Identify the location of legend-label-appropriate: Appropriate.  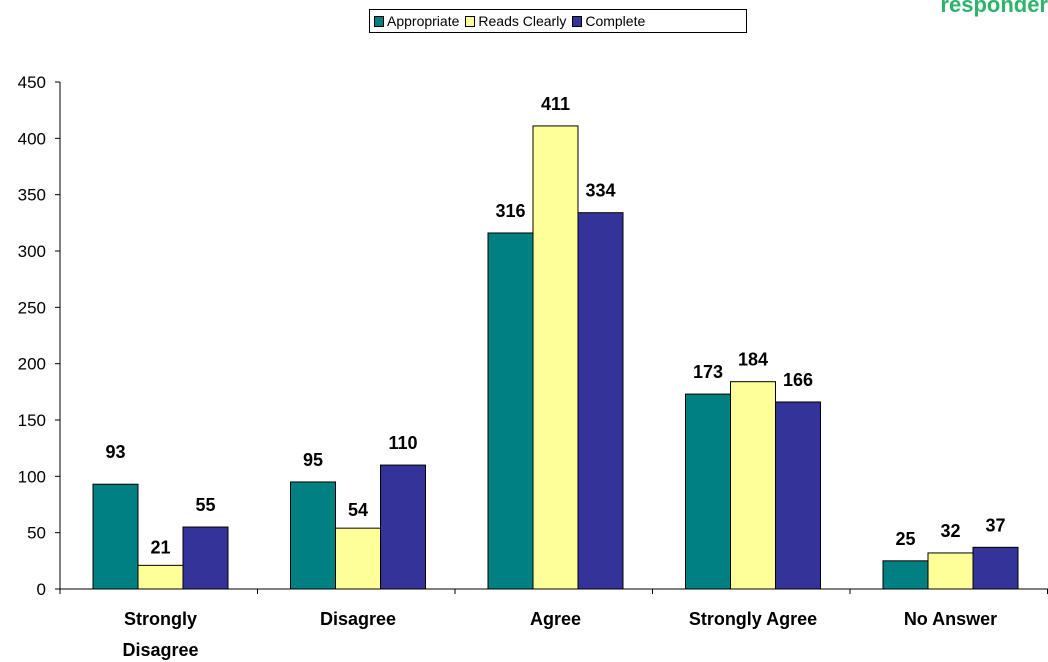
(423, 21).